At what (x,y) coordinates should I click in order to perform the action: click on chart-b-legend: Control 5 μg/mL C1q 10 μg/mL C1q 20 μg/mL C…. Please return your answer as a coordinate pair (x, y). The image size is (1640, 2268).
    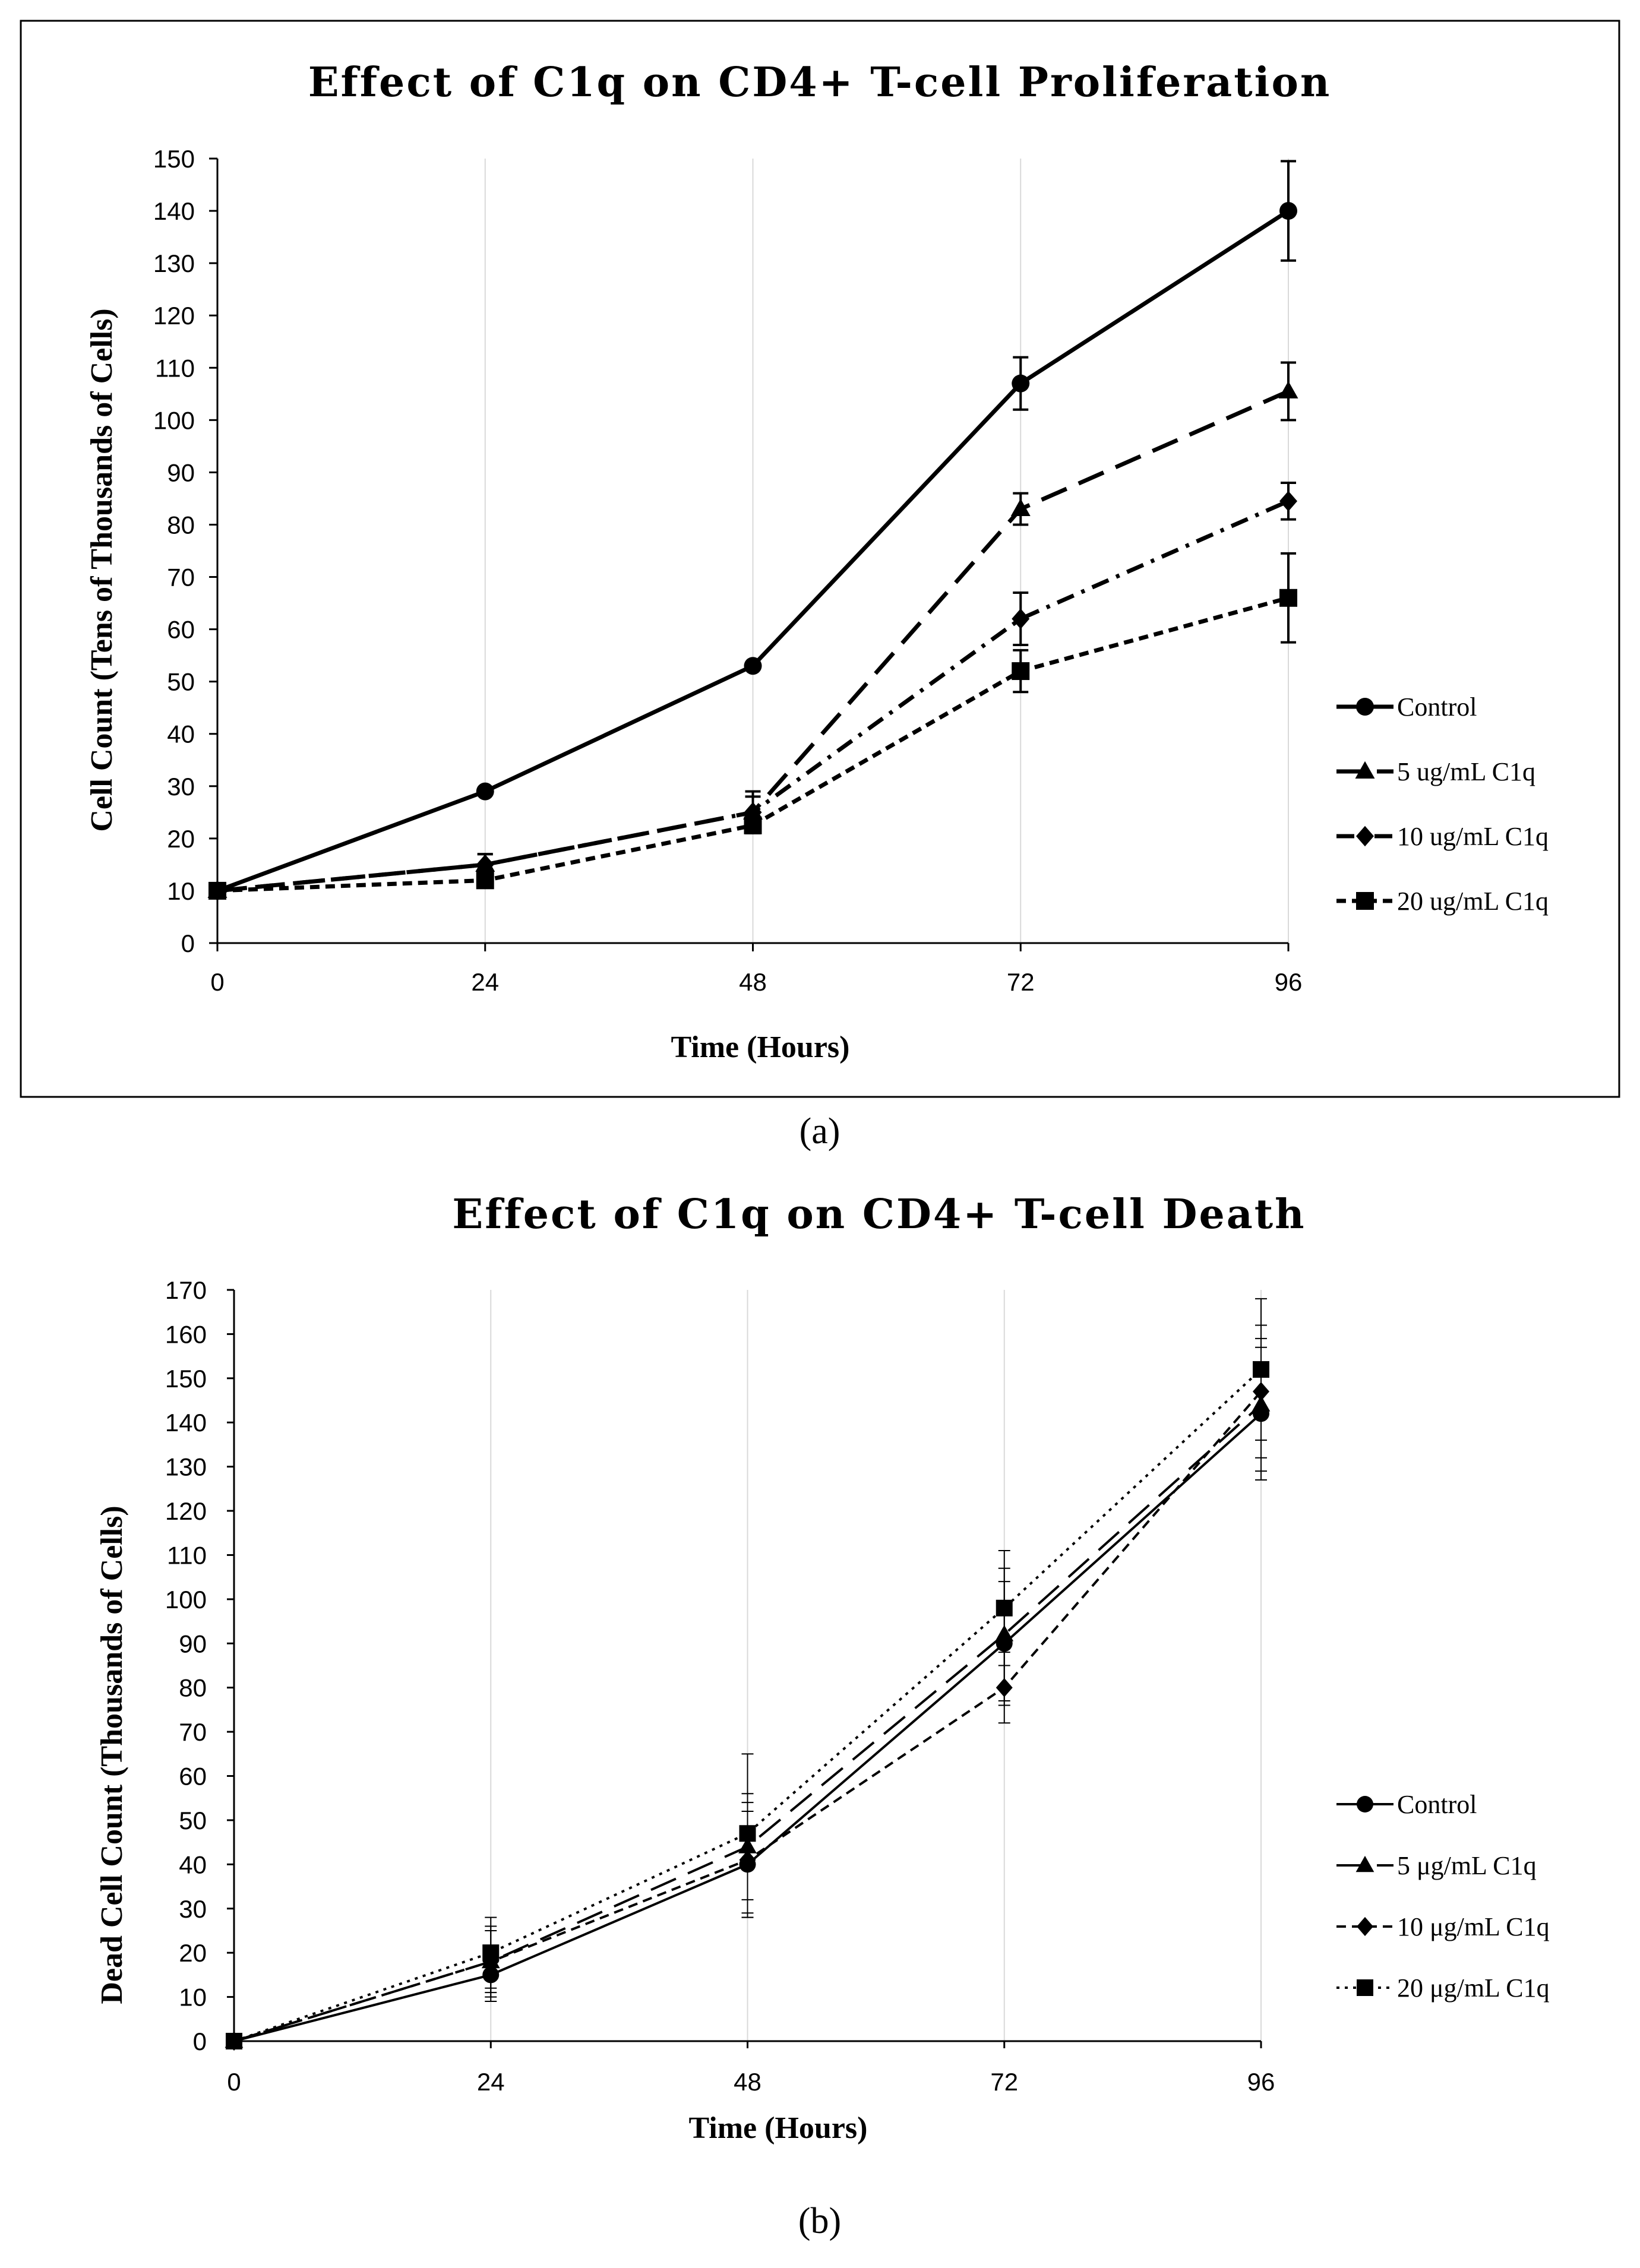
    Looking at the image, I should click on (1443, 1896).